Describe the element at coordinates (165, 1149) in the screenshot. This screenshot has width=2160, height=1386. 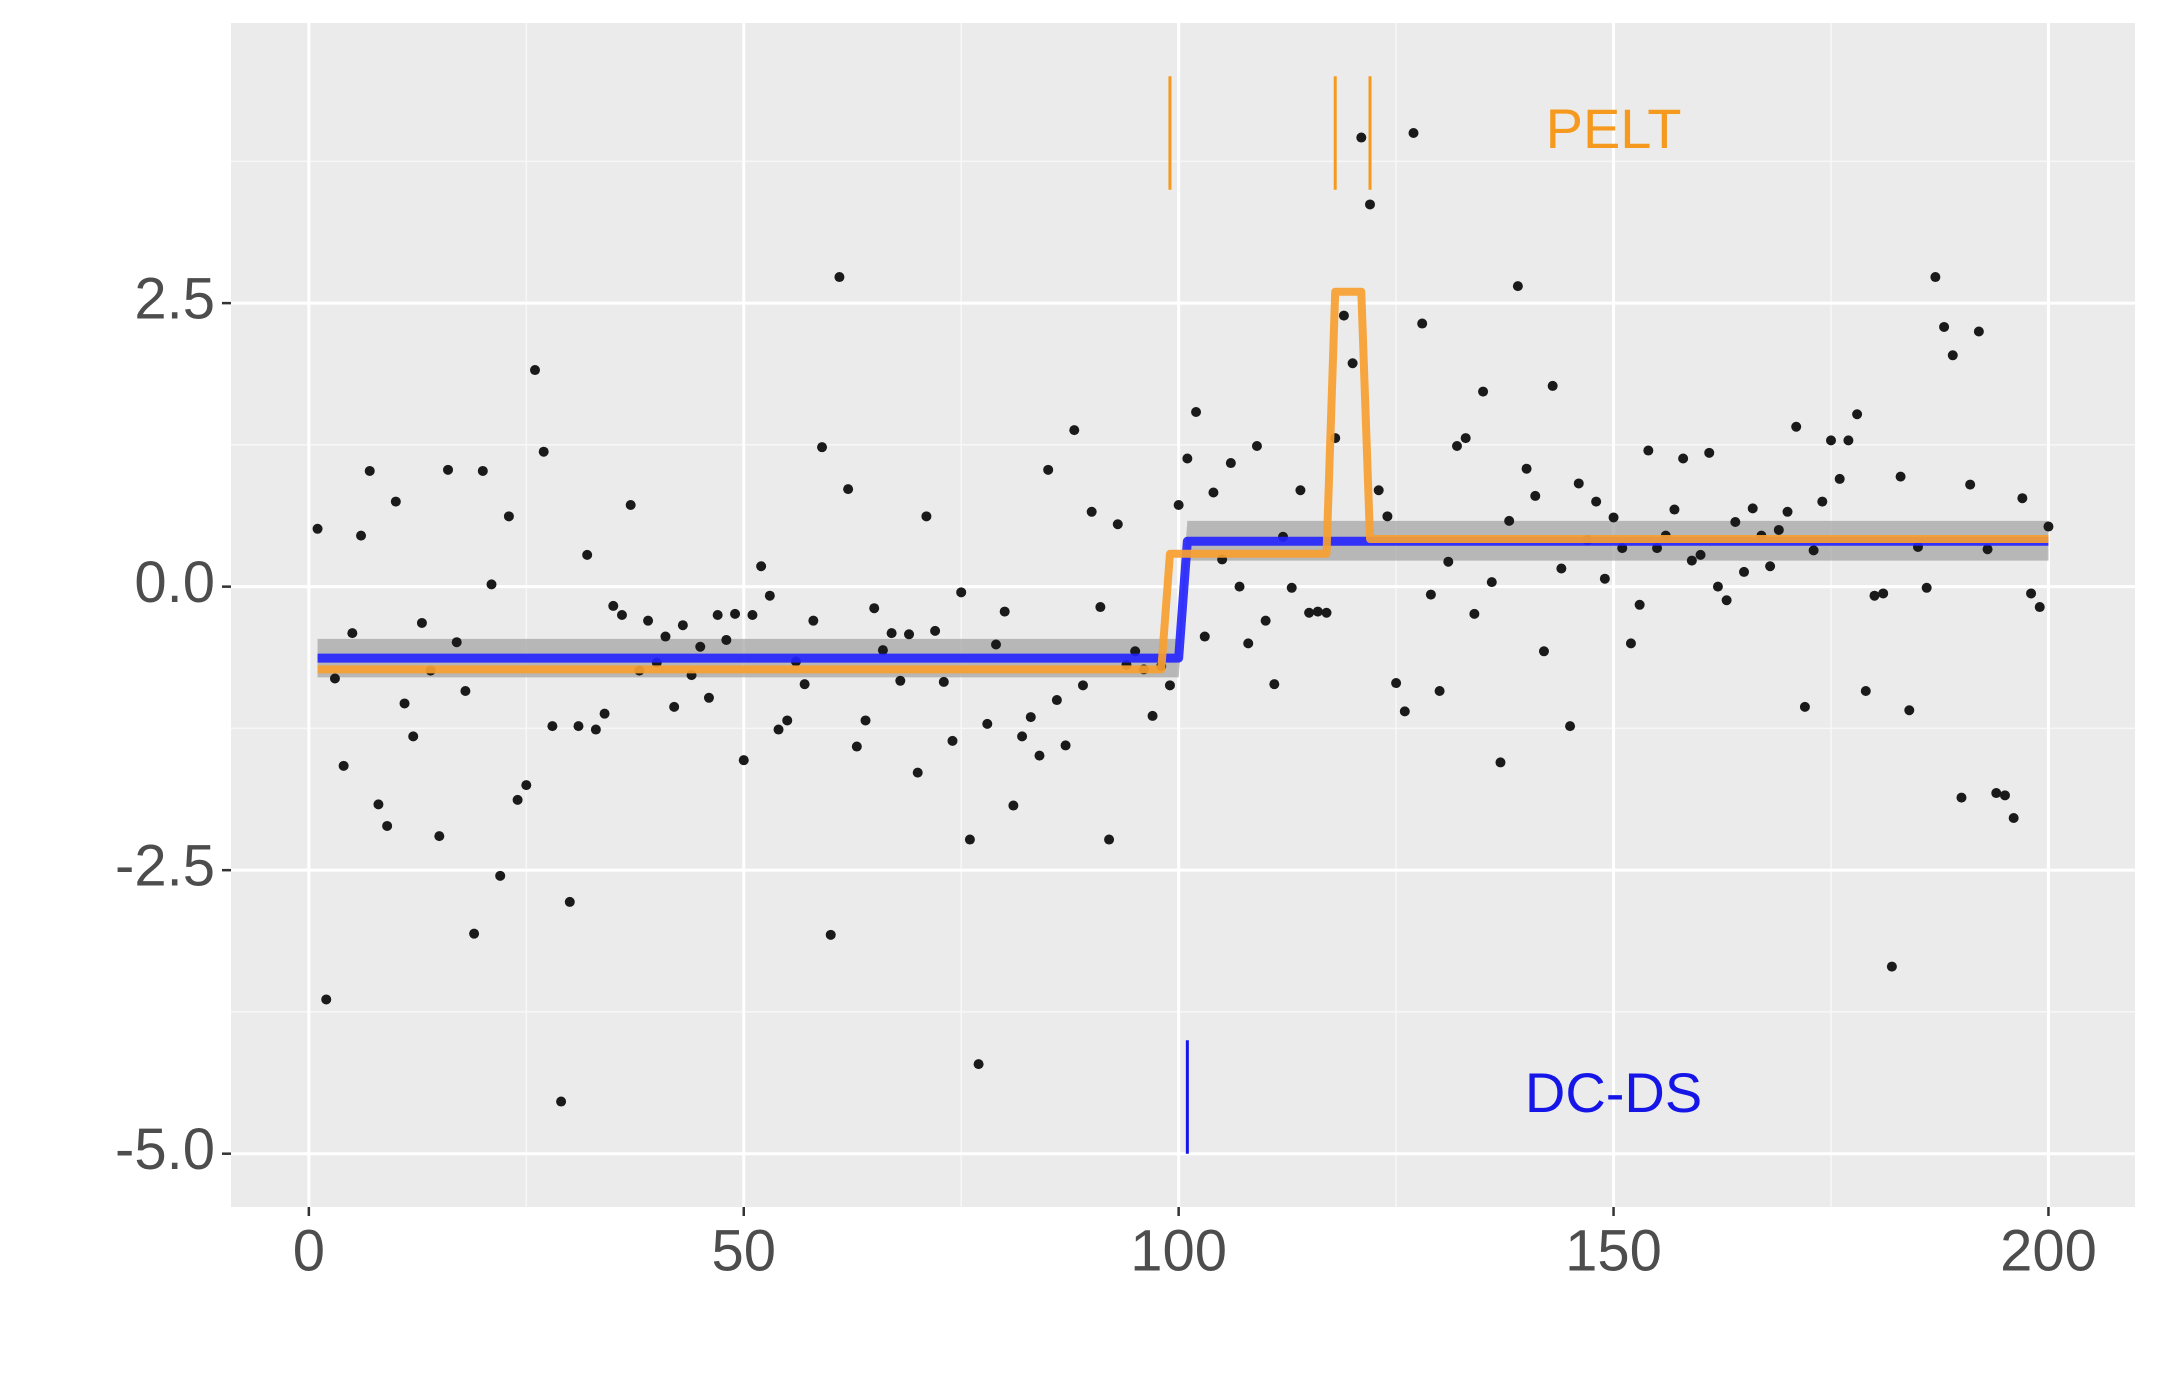
I see `y-tick-label: -5.0` at that location.